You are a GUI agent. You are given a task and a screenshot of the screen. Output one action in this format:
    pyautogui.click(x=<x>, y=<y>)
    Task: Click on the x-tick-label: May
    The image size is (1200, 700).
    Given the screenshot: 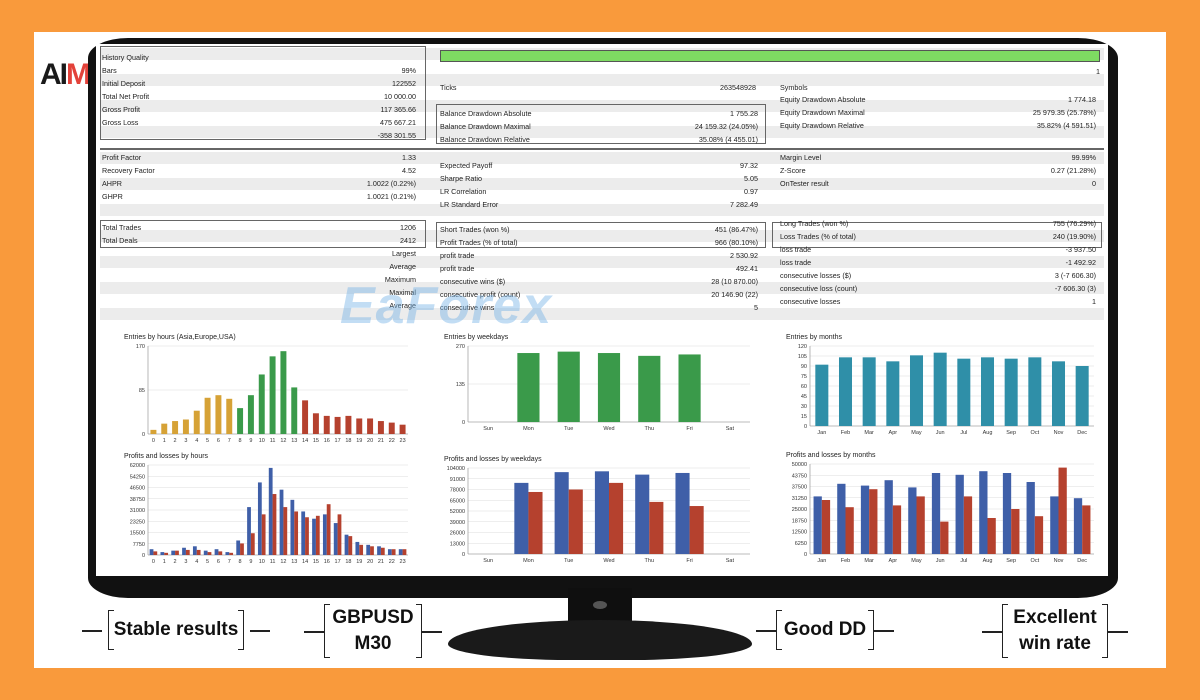 What is the action you would take?
    pyautogui.click(x=916, y=433)
    